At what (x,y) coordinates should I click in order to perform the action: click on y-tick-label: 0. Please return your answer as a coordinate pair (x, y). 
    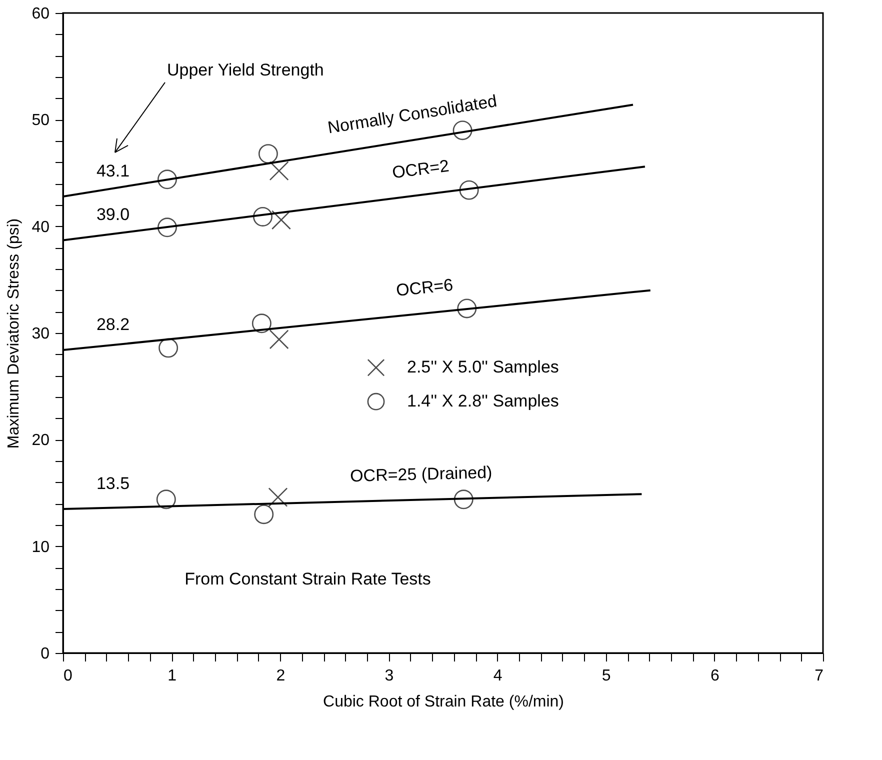
    Looking at the image, I should click on (45, 654).